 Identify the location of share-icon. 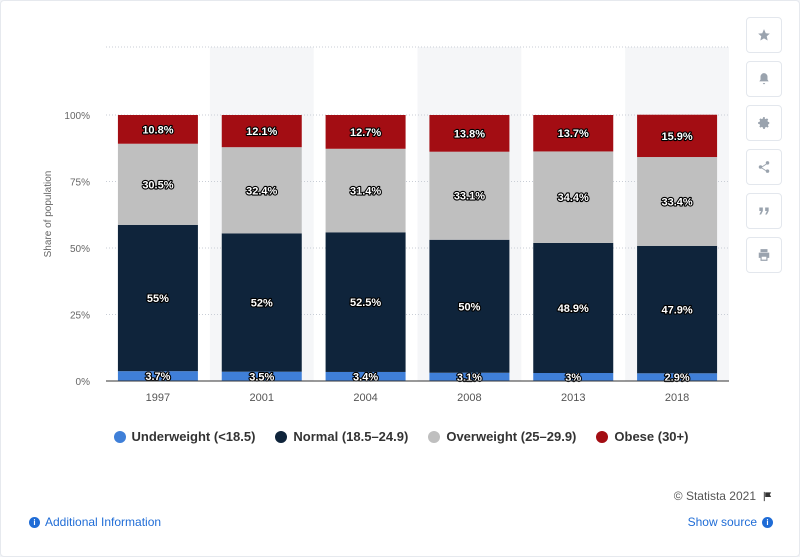
(764, 167).